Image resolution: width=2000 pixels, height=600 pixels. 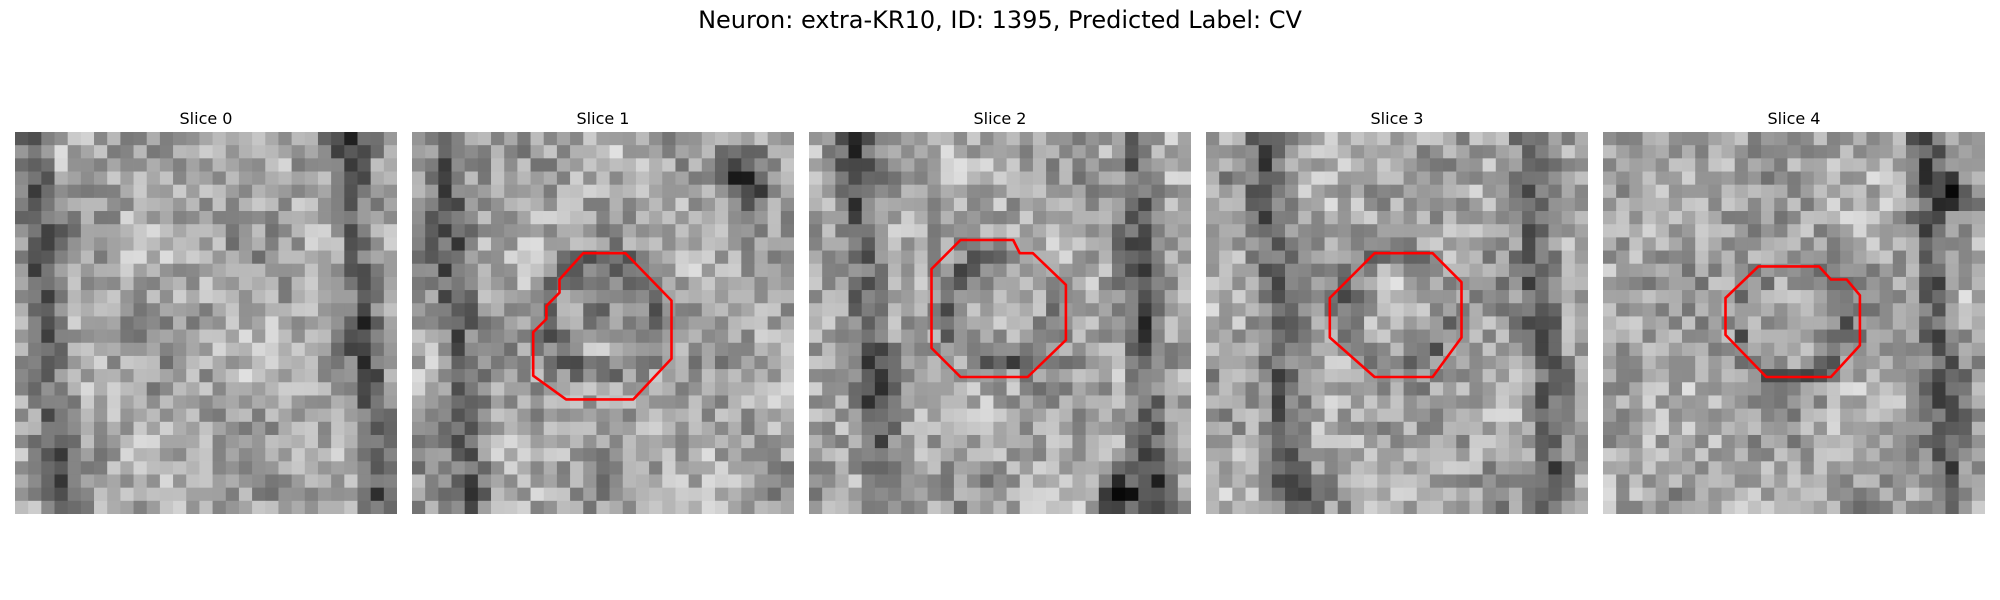 What do you see at coordinates (206, 118) in the screenshot?
I see `slice-title-0: Slice 0` at bounding box center [206, 118].